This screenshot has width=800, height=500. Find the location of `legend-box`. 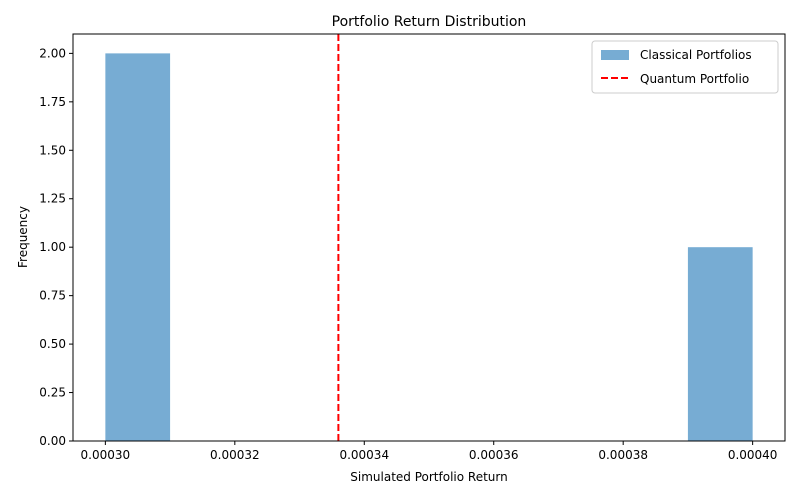

legend-box is located at coordinates (685, 67).